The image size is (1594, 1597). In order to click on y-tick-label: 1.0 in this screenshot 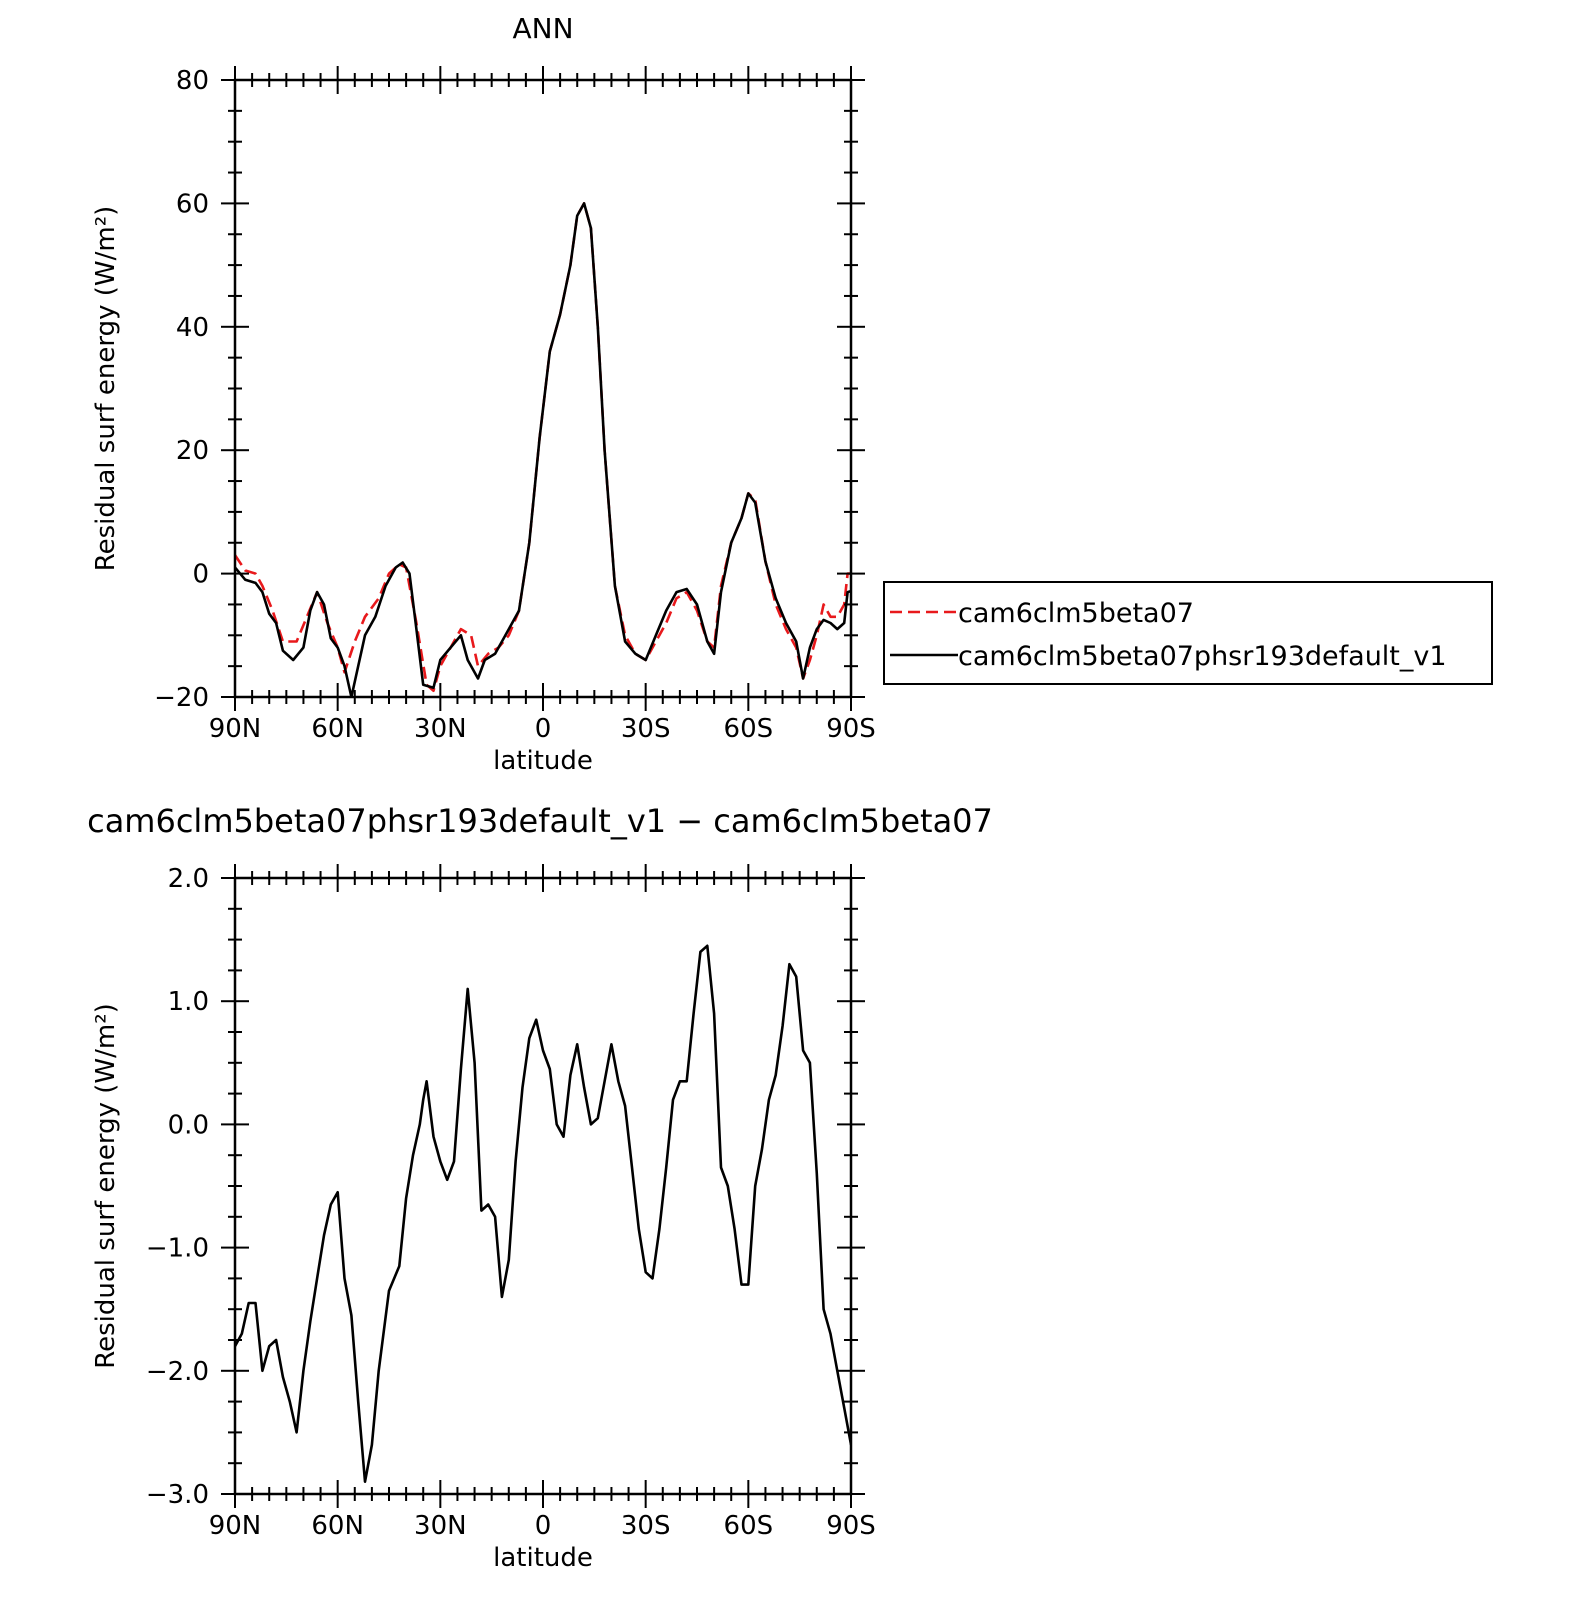, I will do `click(188, 1002)`.